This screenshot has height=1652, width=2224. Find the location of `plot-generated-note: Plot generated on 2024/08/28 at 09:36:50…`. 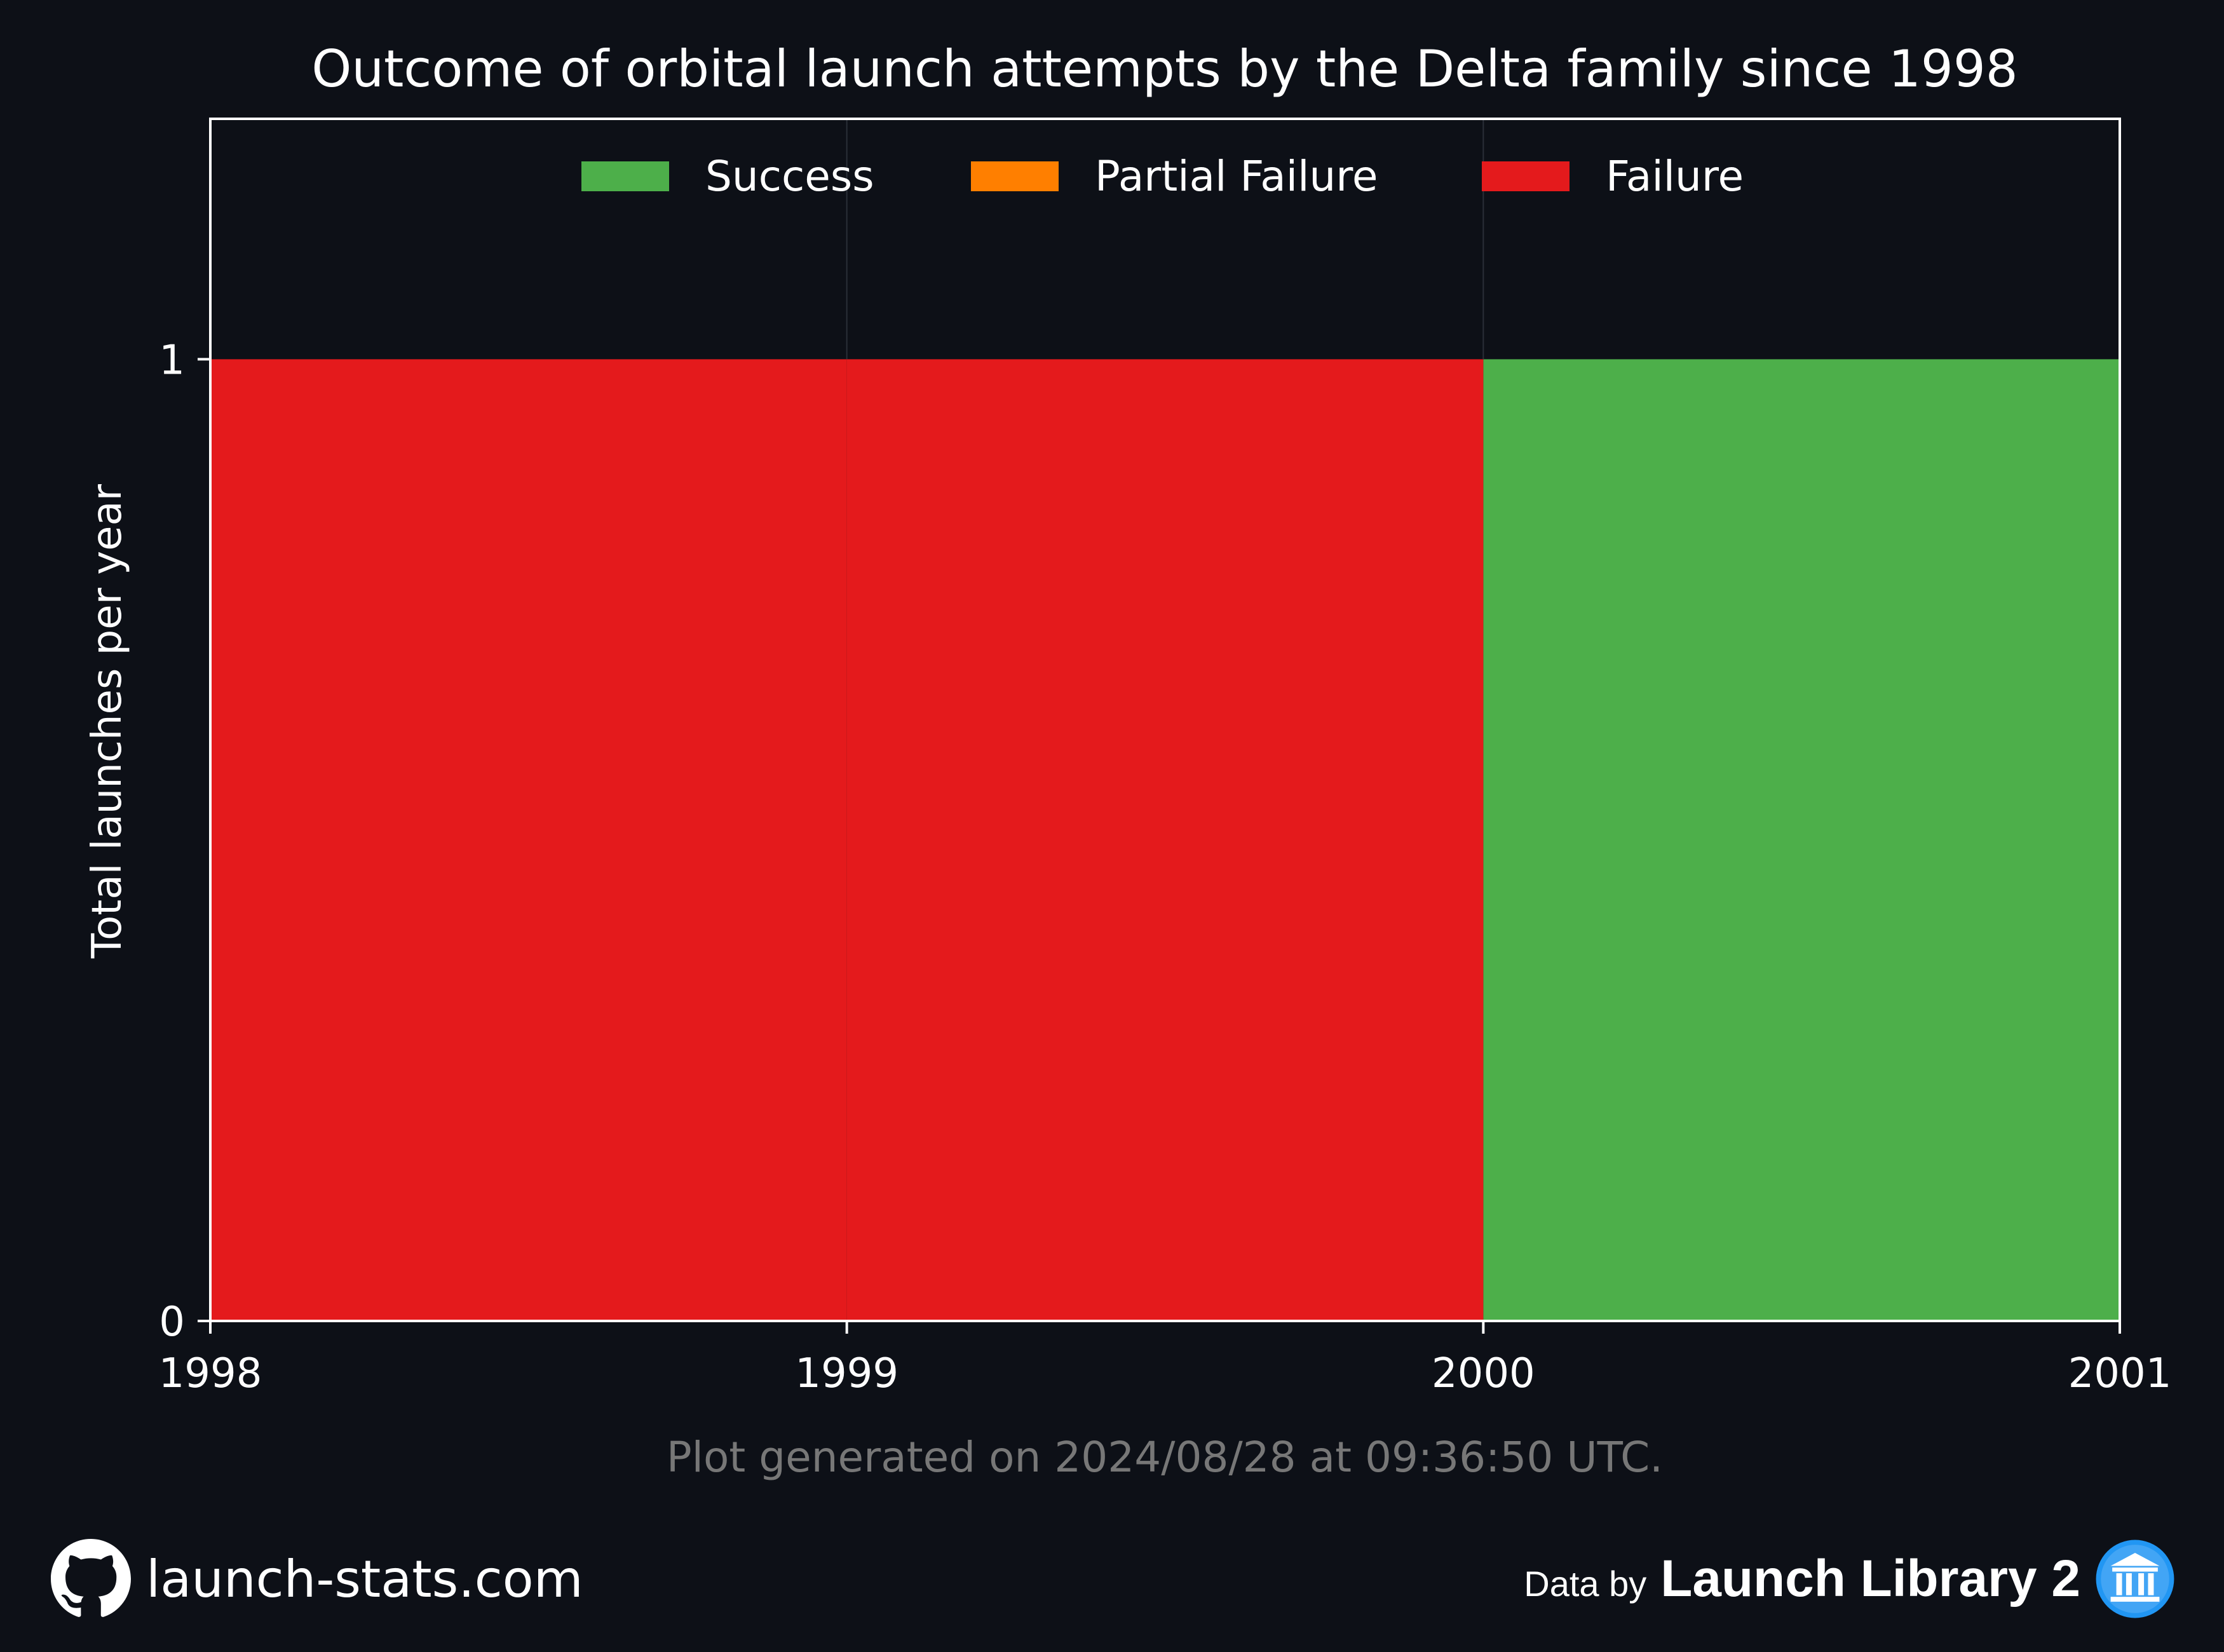

plot-generated-note: Plot generated on 2024/08/28 at 09:36:50… is located at coordinates (1165, 1457).